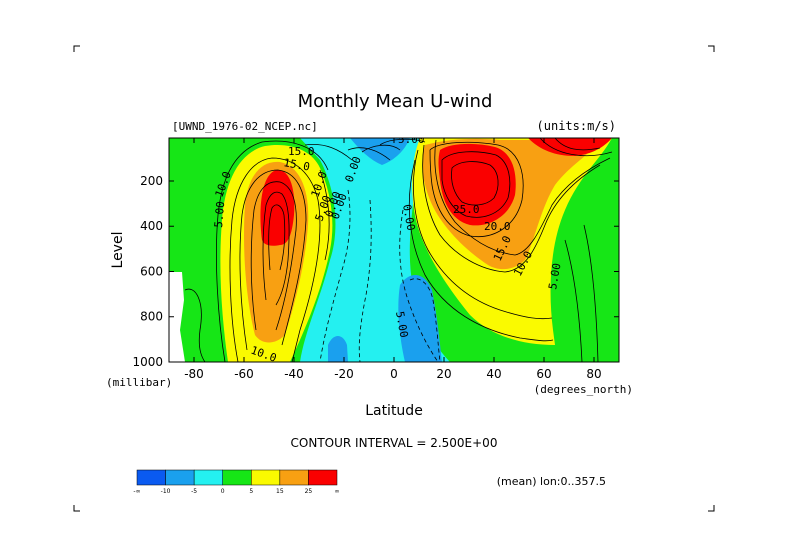 This screenshot has width=789, height=558. Describe the element at coordinates (408, 217) in the screenshot. I see `contour-label: 0.00` at that location.